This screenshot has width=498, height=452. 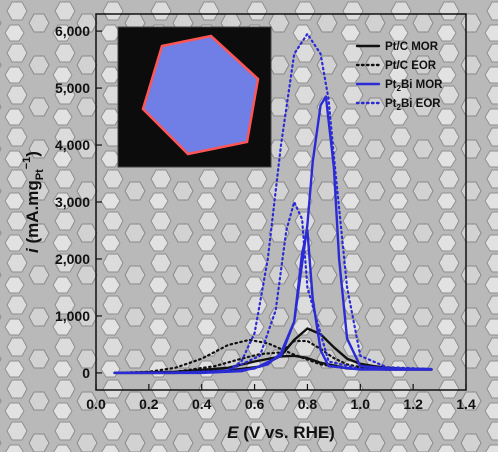 I want to click on x-tick-label: 1.2, so click(x=413, y=404).